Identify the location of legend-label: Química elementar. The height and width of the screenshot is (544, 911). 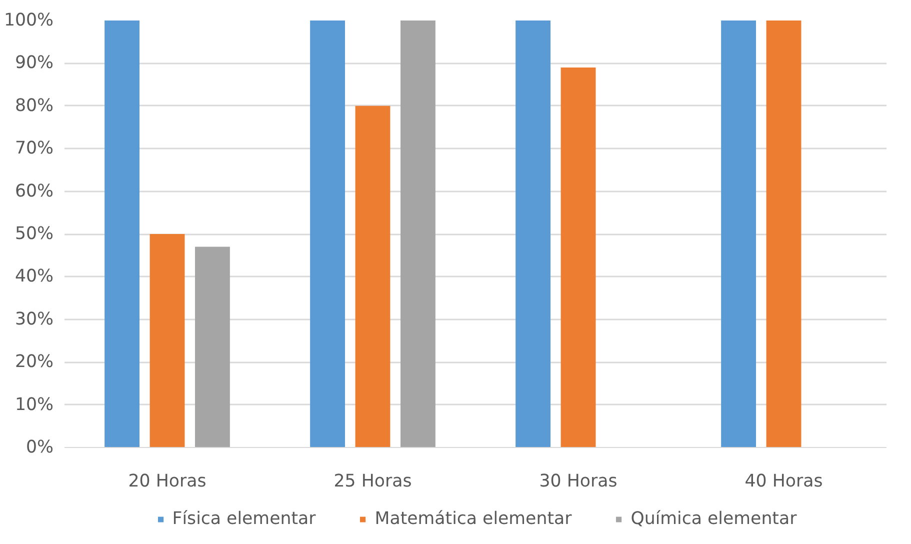
(713, 519).